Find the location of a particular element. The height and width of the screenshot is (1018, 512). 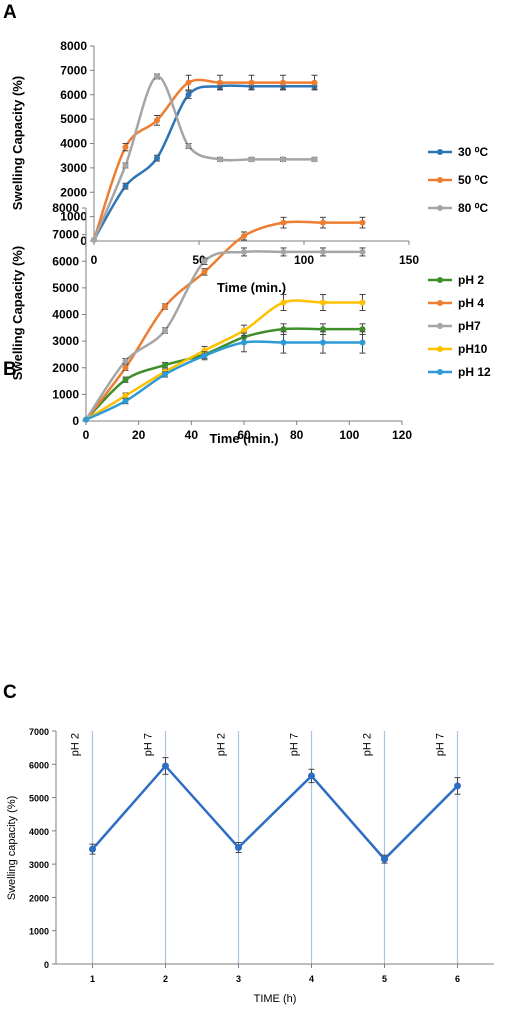

x-tick-label: 2 is located at coordinates (165, 979).